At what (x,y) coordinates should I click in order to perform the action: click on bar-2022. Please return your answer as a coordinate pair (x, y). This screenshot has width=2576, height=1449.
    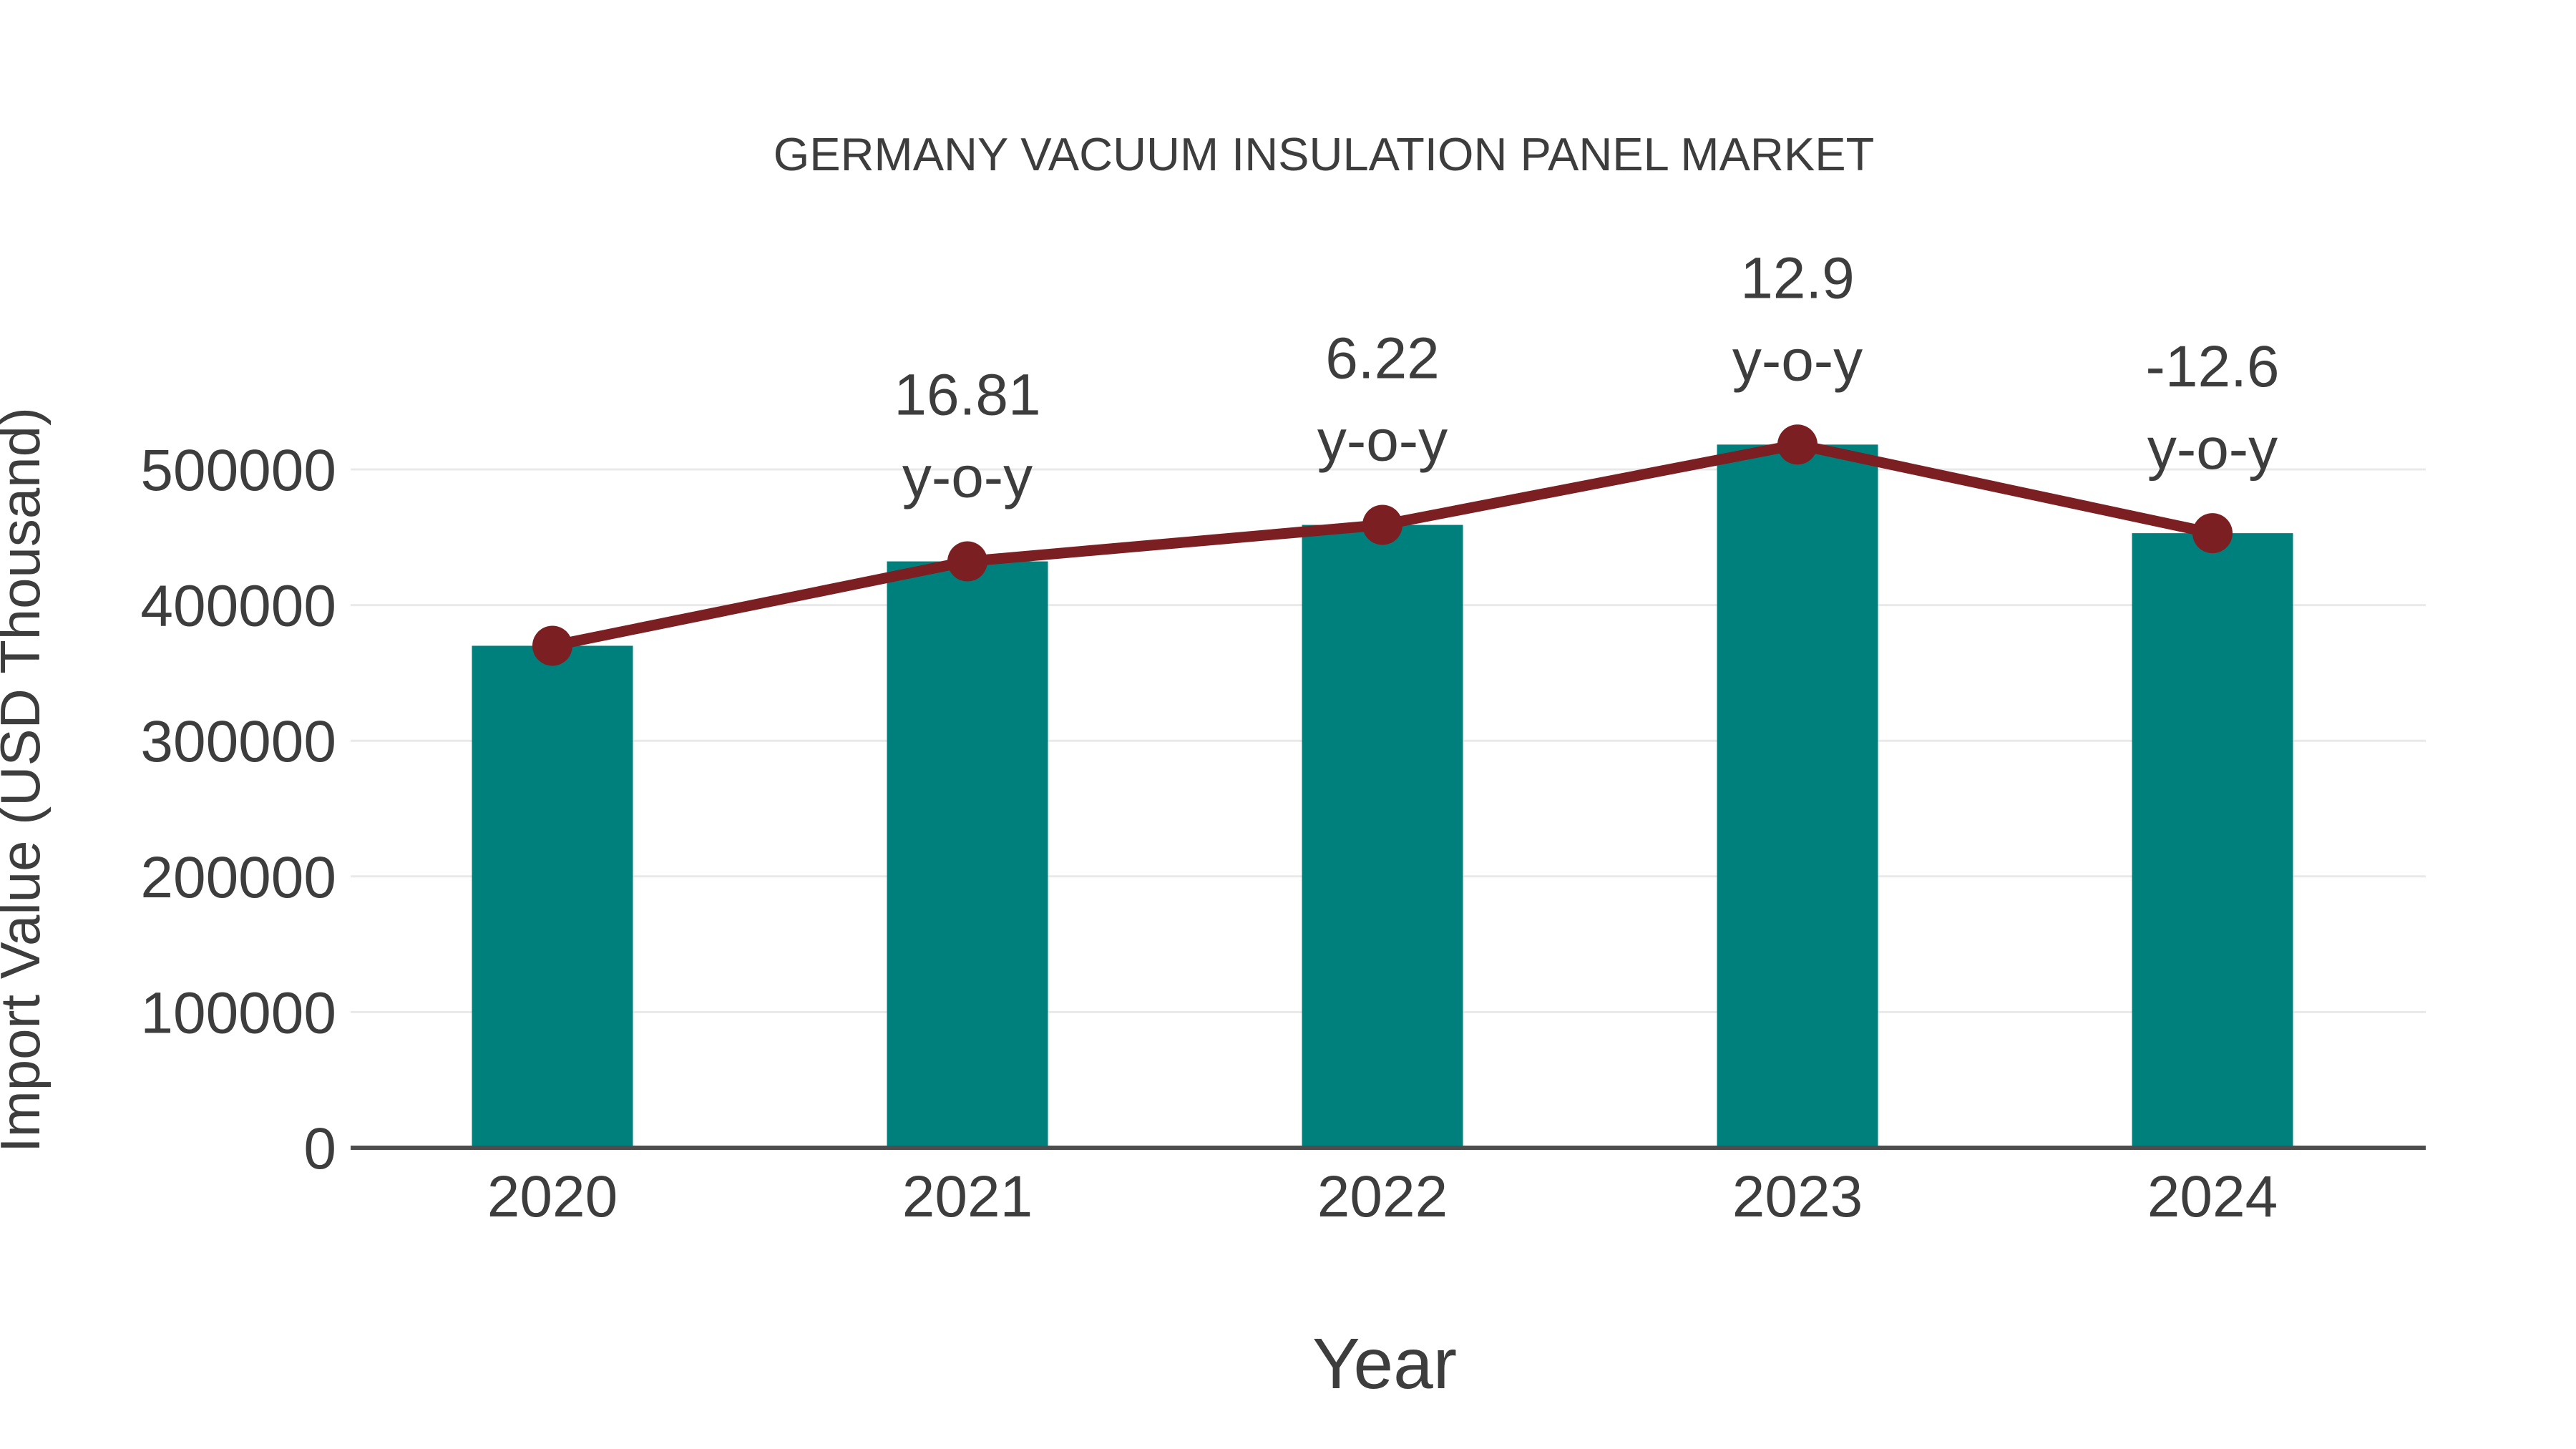
    Looking at the image, I should click on (1382, 836).